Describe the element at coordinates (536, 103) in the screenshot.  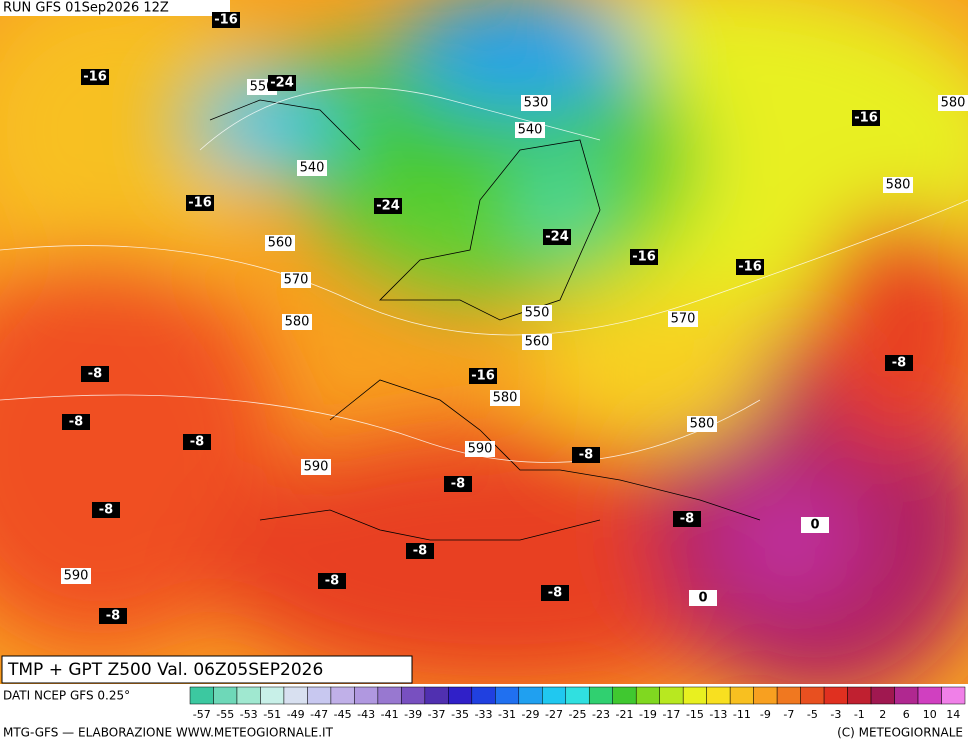
I see `gpt-label: 530` at that location.